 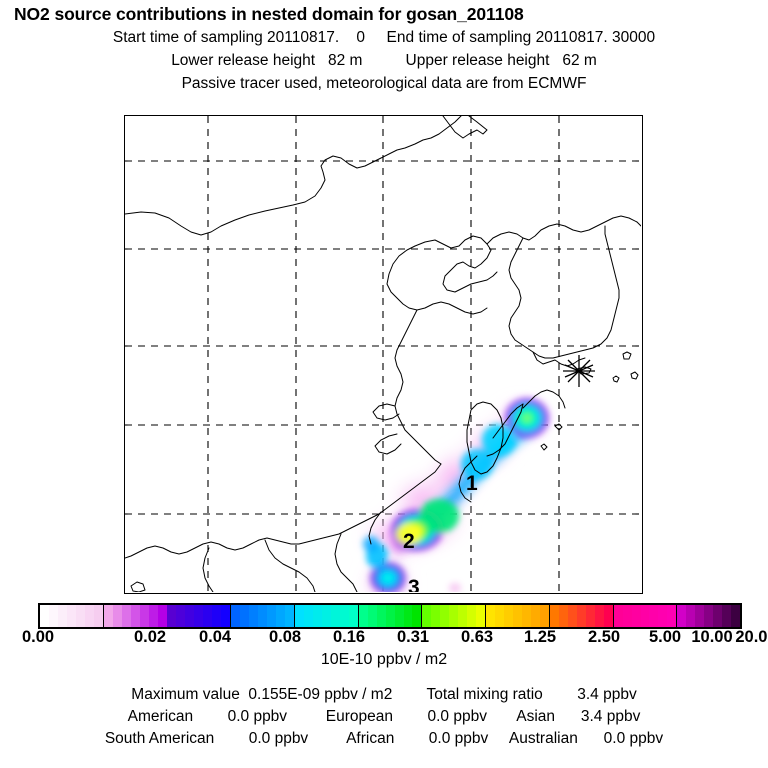 What do you see at coordinates (384, 659) in the screenshot?
I see `colorbar-unit-label: 10E-10 ppbv / m2` at bounding box center [384, 659].